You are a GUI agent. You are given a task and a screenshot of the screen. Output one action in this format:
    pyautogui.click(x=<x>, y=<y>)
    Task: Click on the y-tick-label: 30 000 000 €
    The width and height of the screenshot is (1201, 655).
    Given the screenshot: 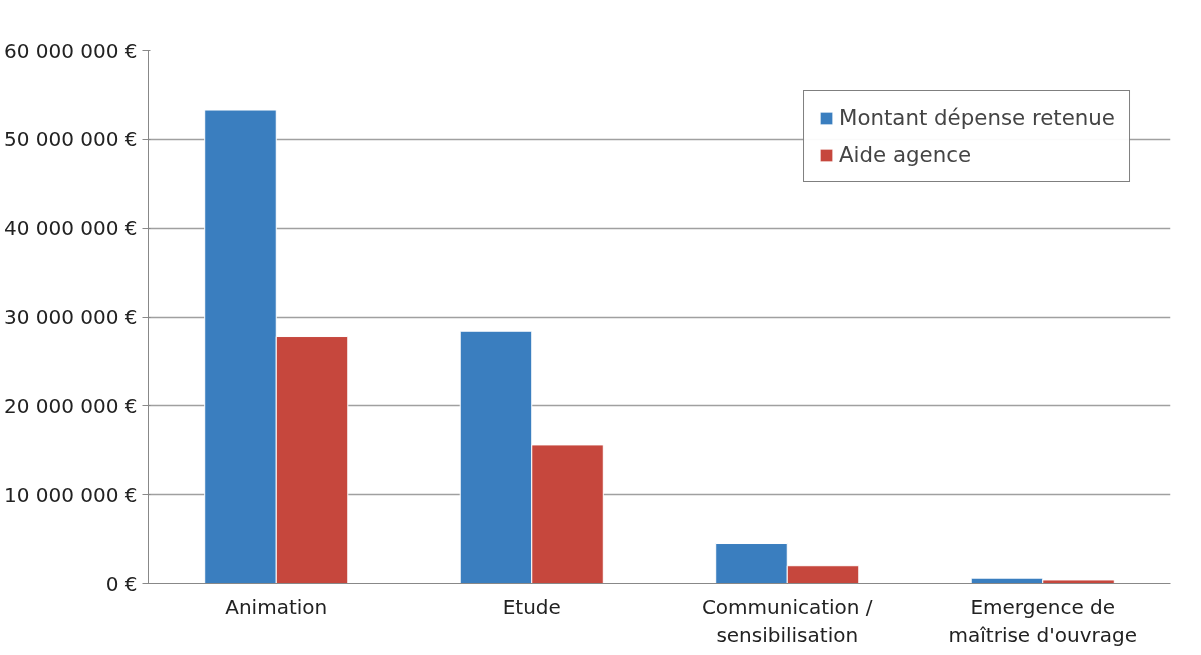 What is the action you would take?
    pyautogui.click(x=70, y=317)
    